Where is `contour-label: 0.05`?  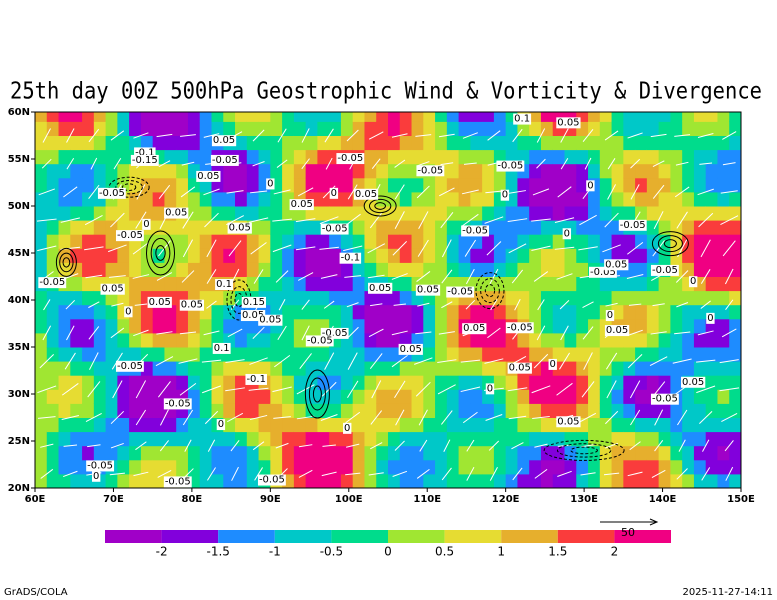 contour-label: 0.05 is located at coordinates (192, 305).